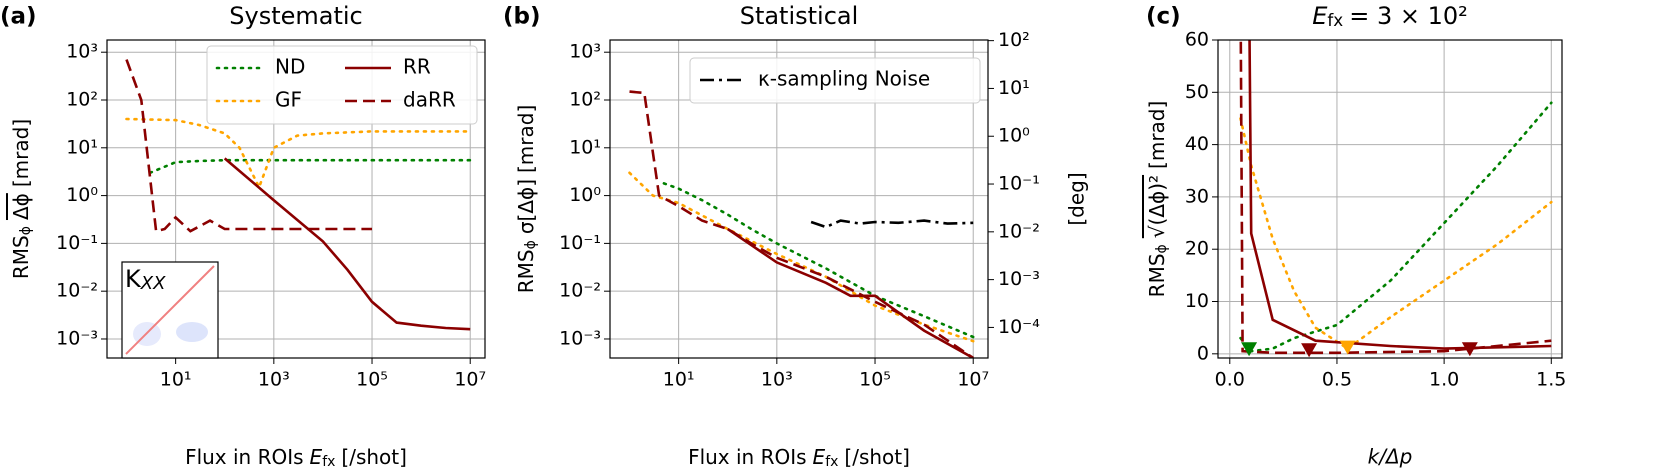 The width and height of the screenshot is (1661, 476). Describe the element at coordinates (1077, 198) in the screenshot. I see `y2-axis-label: [deg]` at that location.